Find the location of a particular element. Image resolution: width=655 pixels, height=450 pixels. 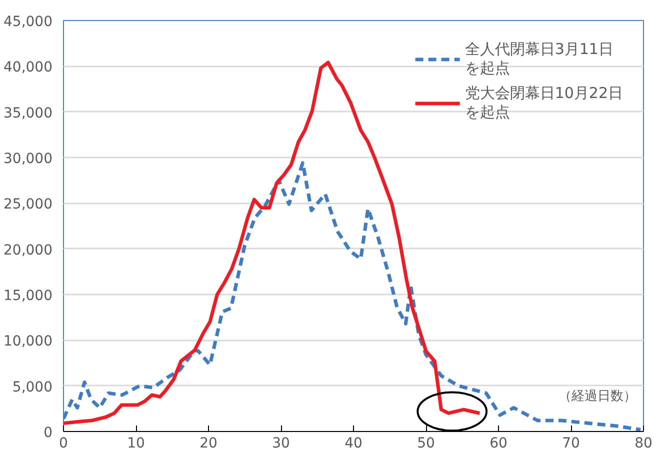

x-tick-label: 10 is located at coordinates (136, 443).